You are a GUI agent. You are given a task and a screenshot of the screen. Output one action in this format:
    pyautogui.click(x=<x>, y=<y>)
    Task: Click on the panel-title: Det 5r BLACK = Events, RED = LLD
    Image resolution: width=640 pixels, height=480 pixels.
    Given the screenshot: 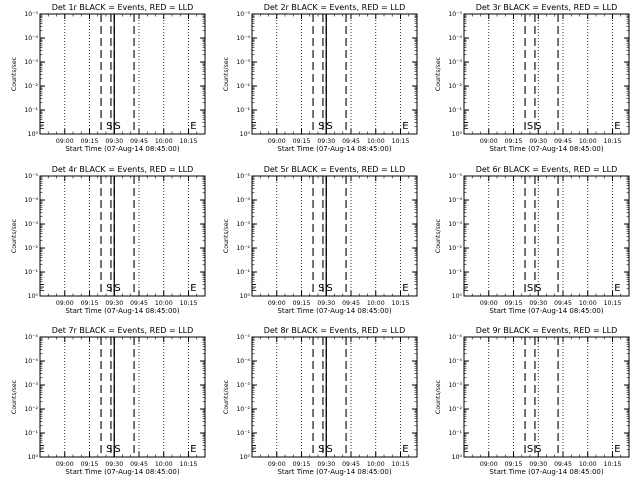 What is the action you would take?
    pyautogui.click(x=335, y=169)
    